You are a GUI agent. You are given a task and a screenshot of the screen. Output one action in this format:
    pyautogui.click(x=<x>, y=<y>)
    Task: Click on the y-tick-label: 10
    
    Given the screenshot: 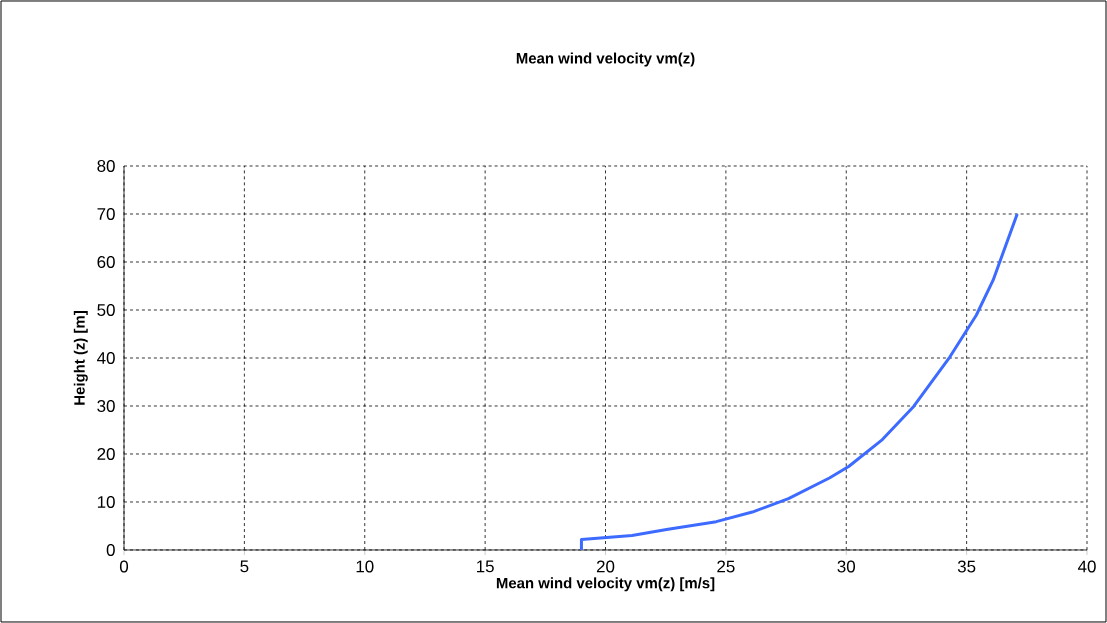 What is the action you would take?
    pyautogui.click(x=106, y=501)
    